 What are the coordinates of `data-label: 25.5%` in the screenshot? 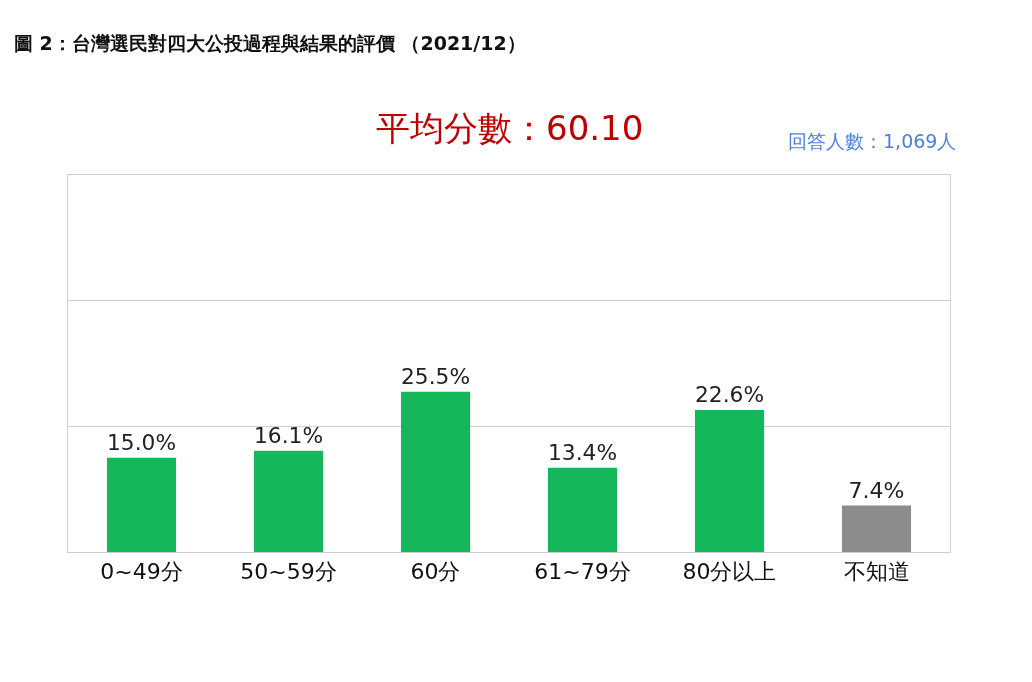 It's located at (435, 376).